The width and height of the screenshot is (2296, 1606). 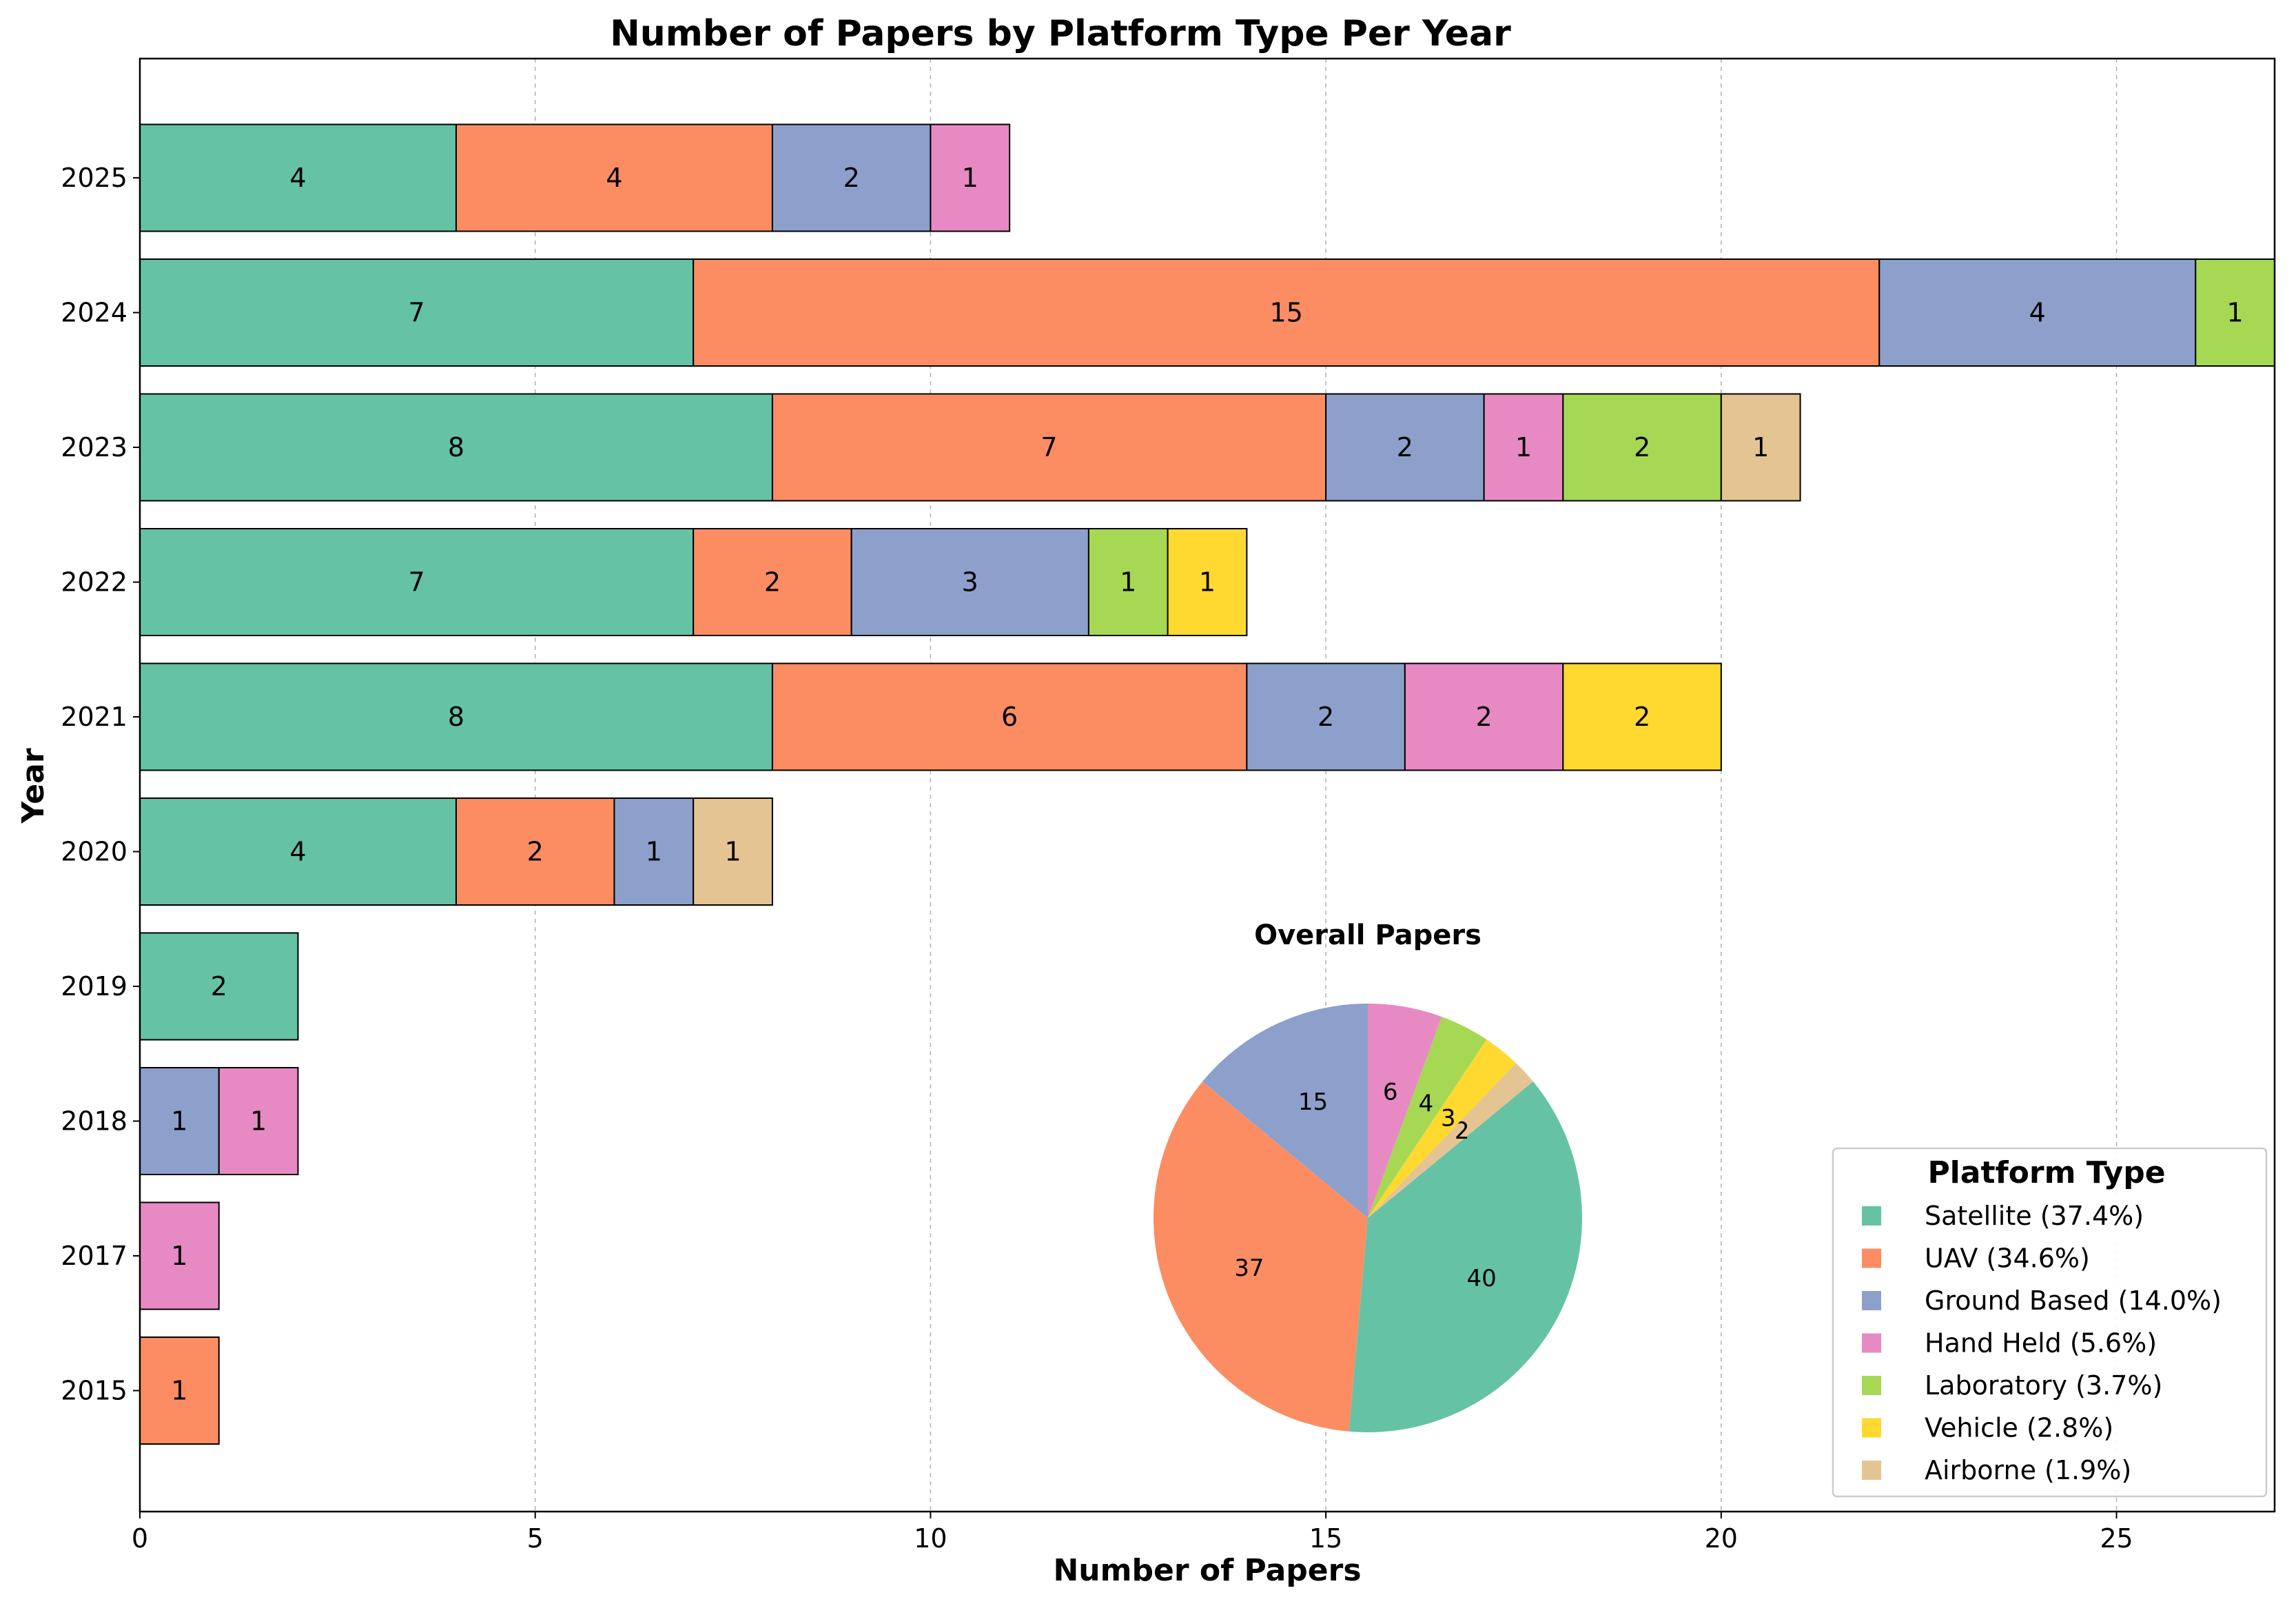 I want to click on pie-slice-ground-based, so click(x=1285, y=1111).